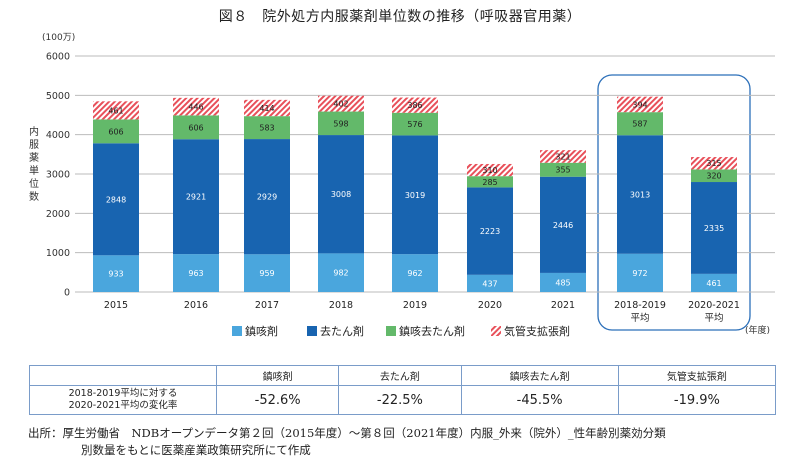 This screenshot has width=800, height=466. I want to click on x-tick-label: 2016, so click(196, 305).